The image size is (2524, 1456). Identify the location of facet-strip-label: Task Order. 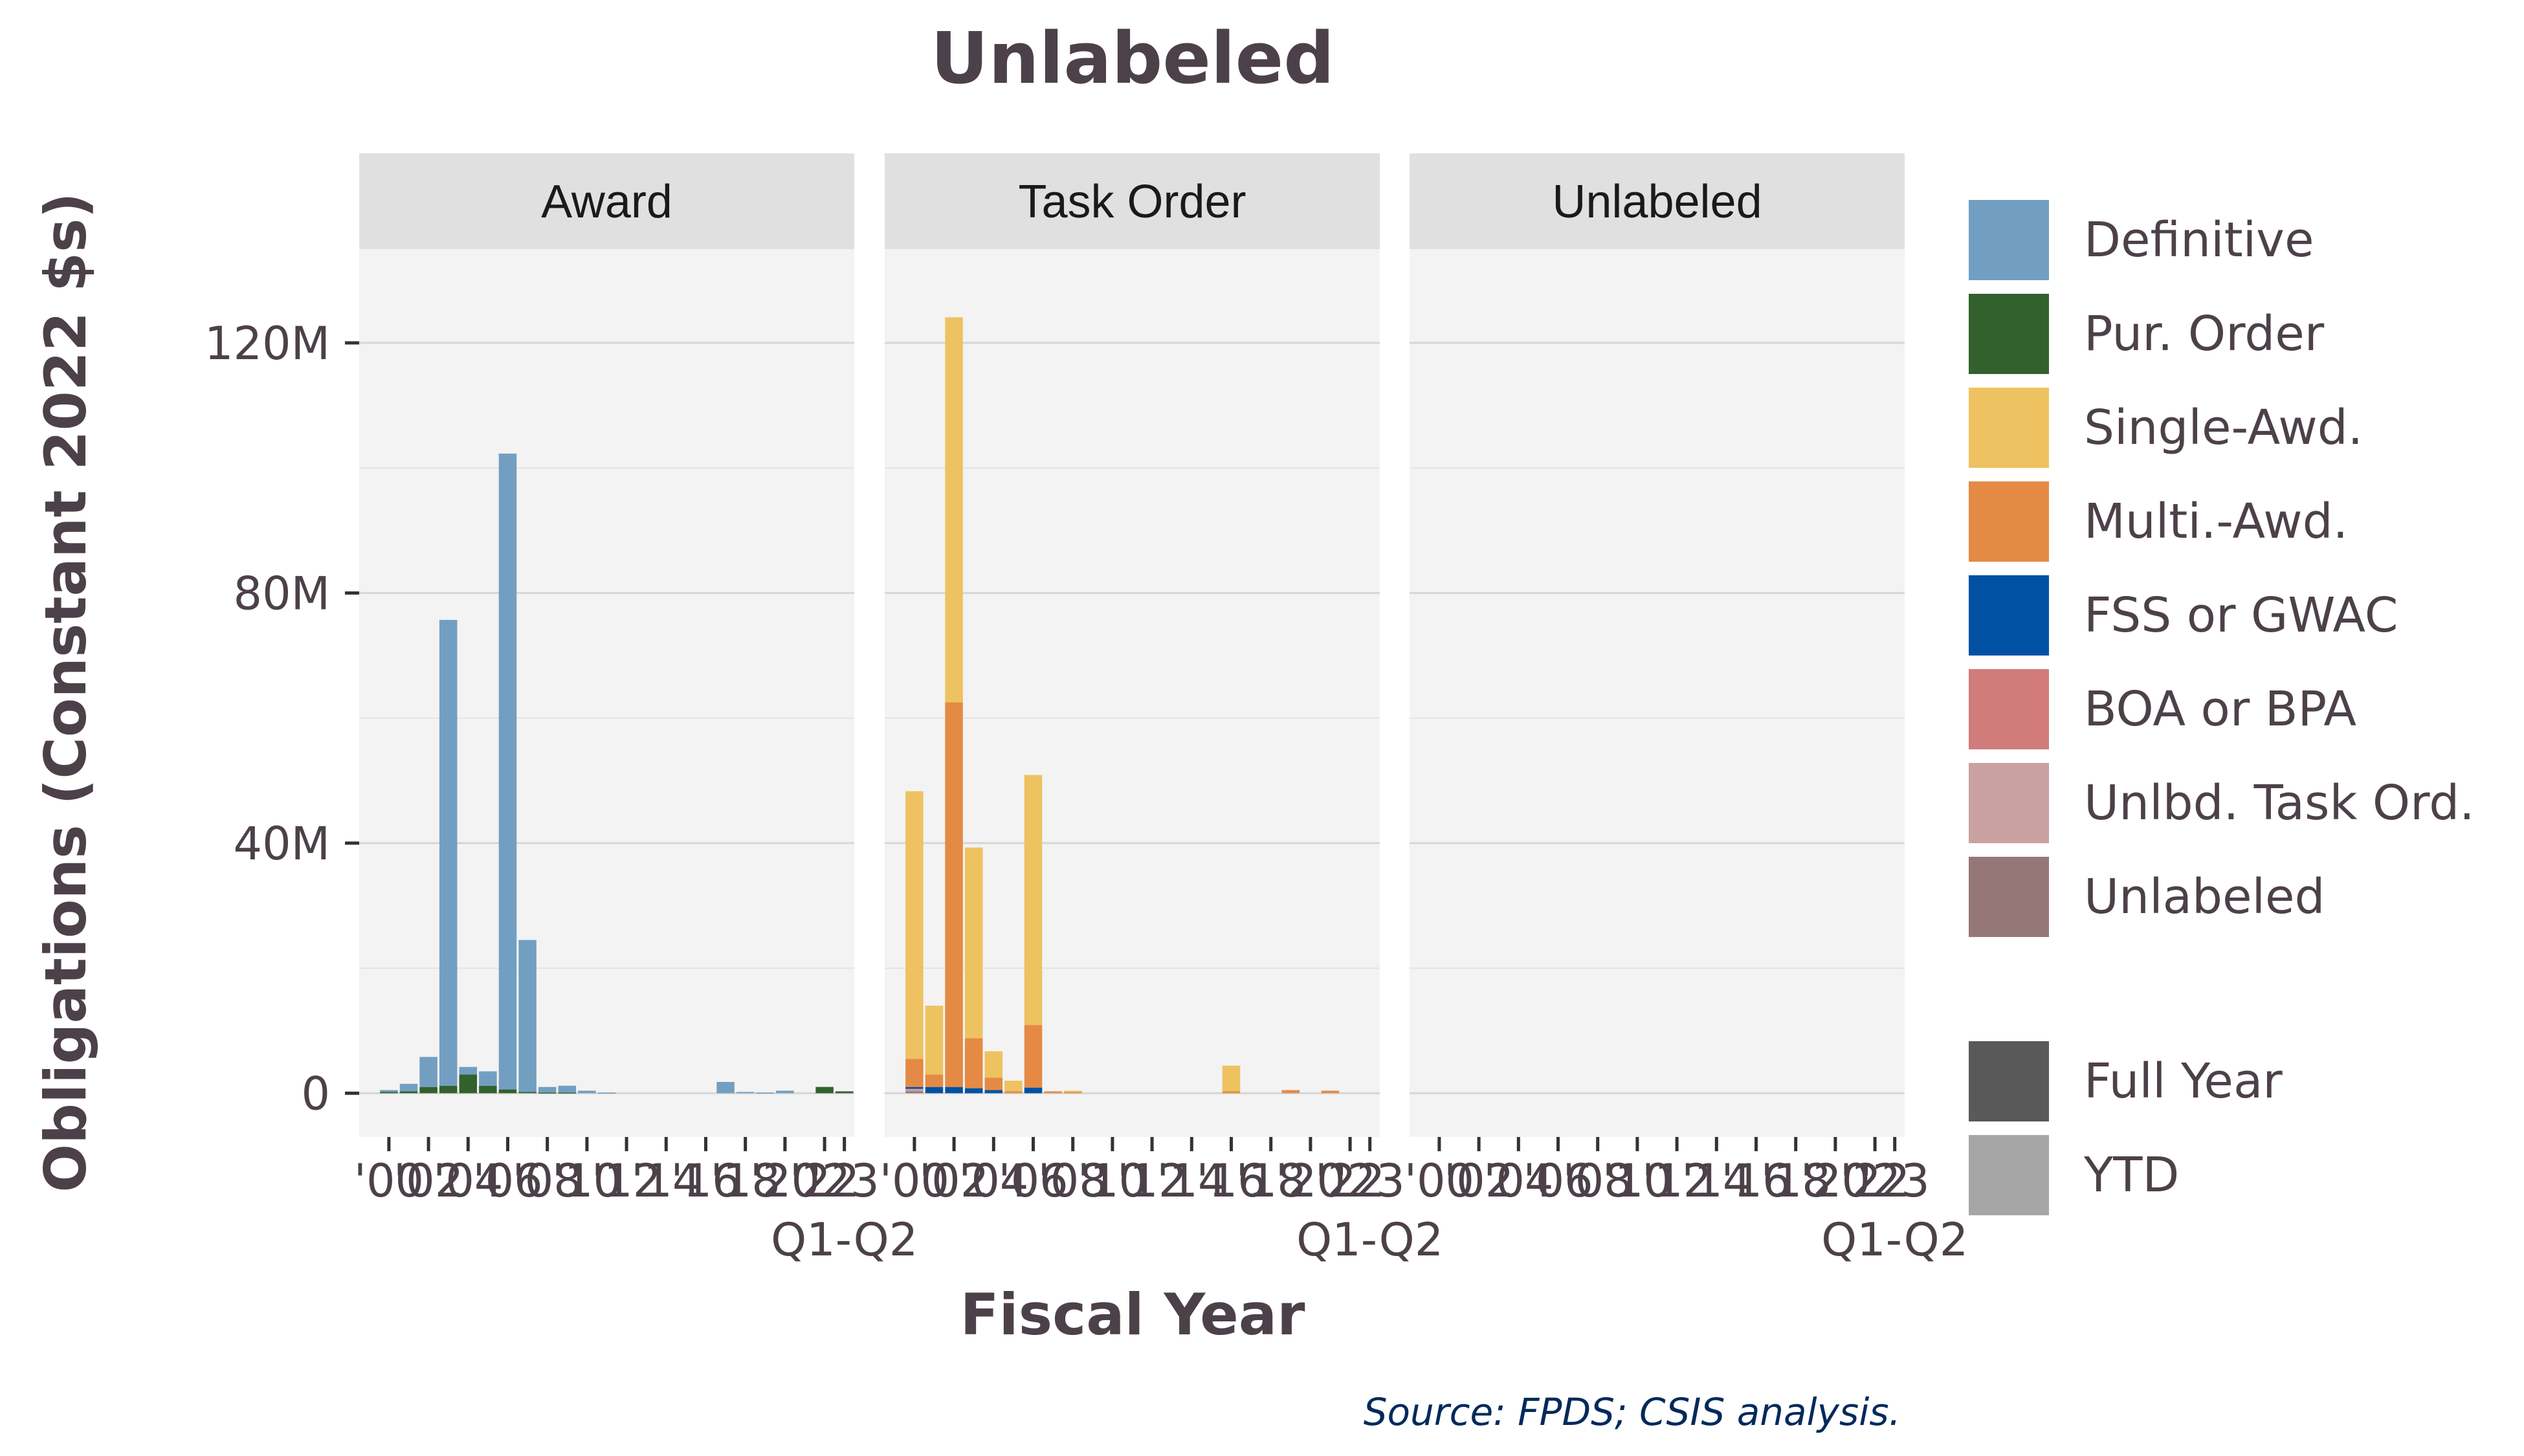
(1132, 202).